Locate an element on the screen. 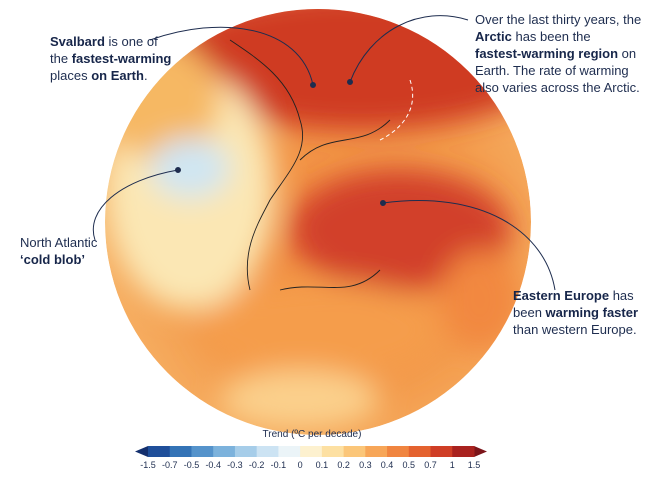 The image size is (658, 477). annotation-text: has been the is located at coordinates (551, 36).